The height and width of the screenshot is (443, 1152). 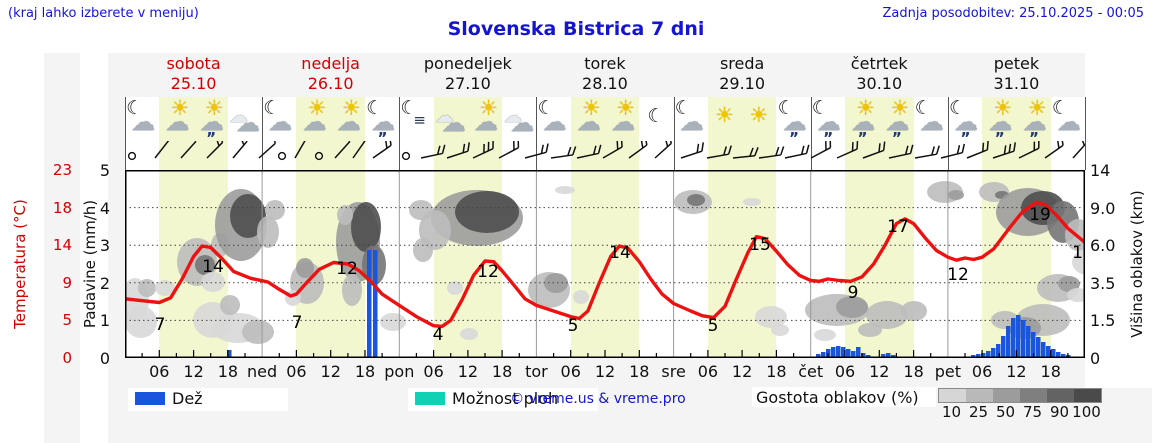 What do you see at coordinates (1016, 75) in the screenshot?
I see `day-header: petek 31.10` at bounding box center [1016, 75].